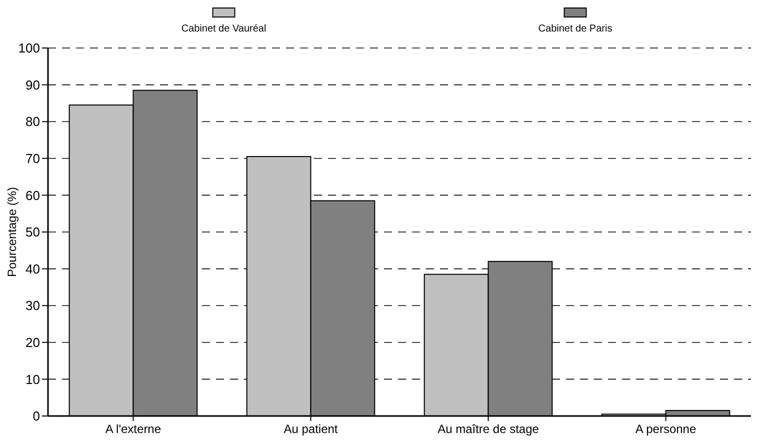  I want to click on y-tick-label: 0, so click(36, 416).